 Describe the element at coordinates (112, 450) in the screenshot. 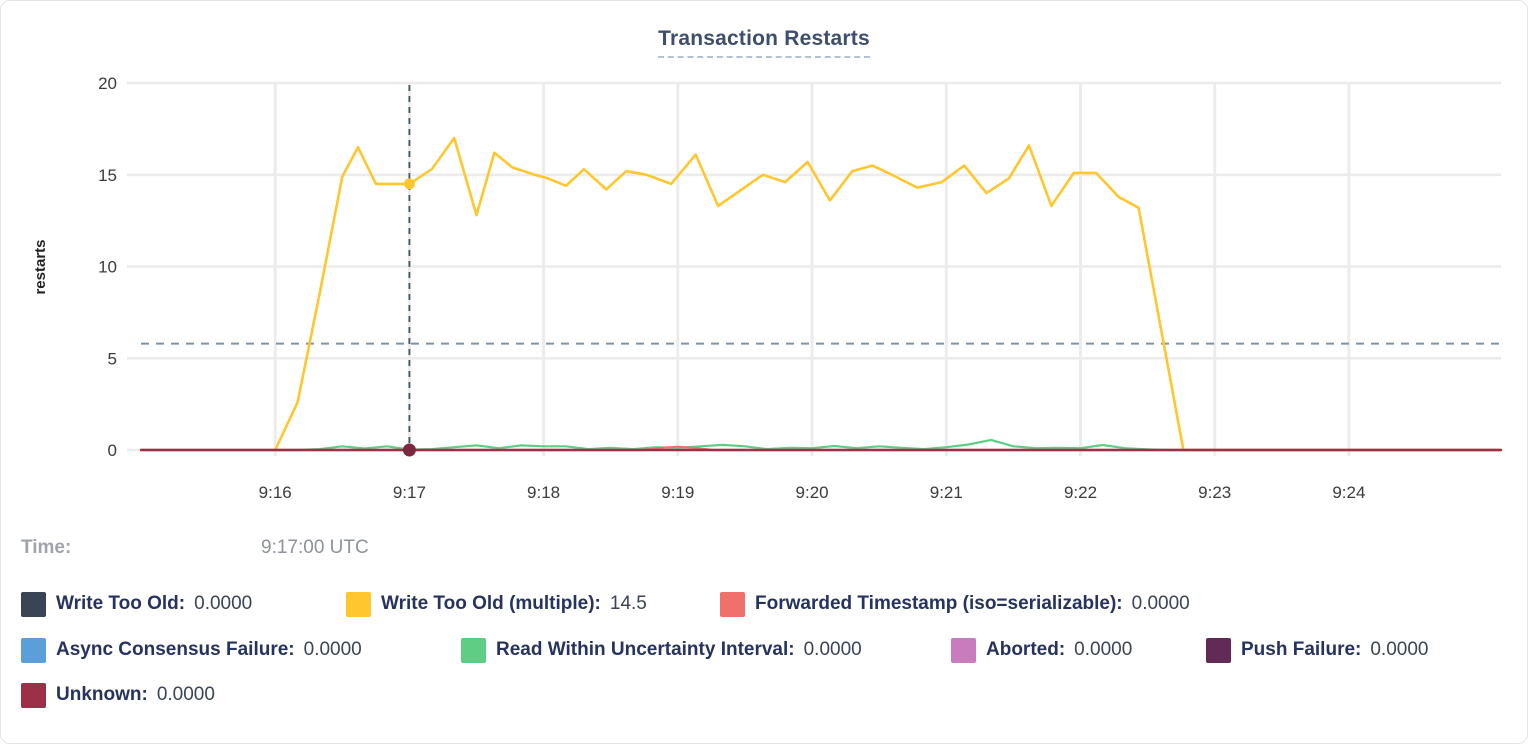

I see `y-tick-label: 0` at that location.